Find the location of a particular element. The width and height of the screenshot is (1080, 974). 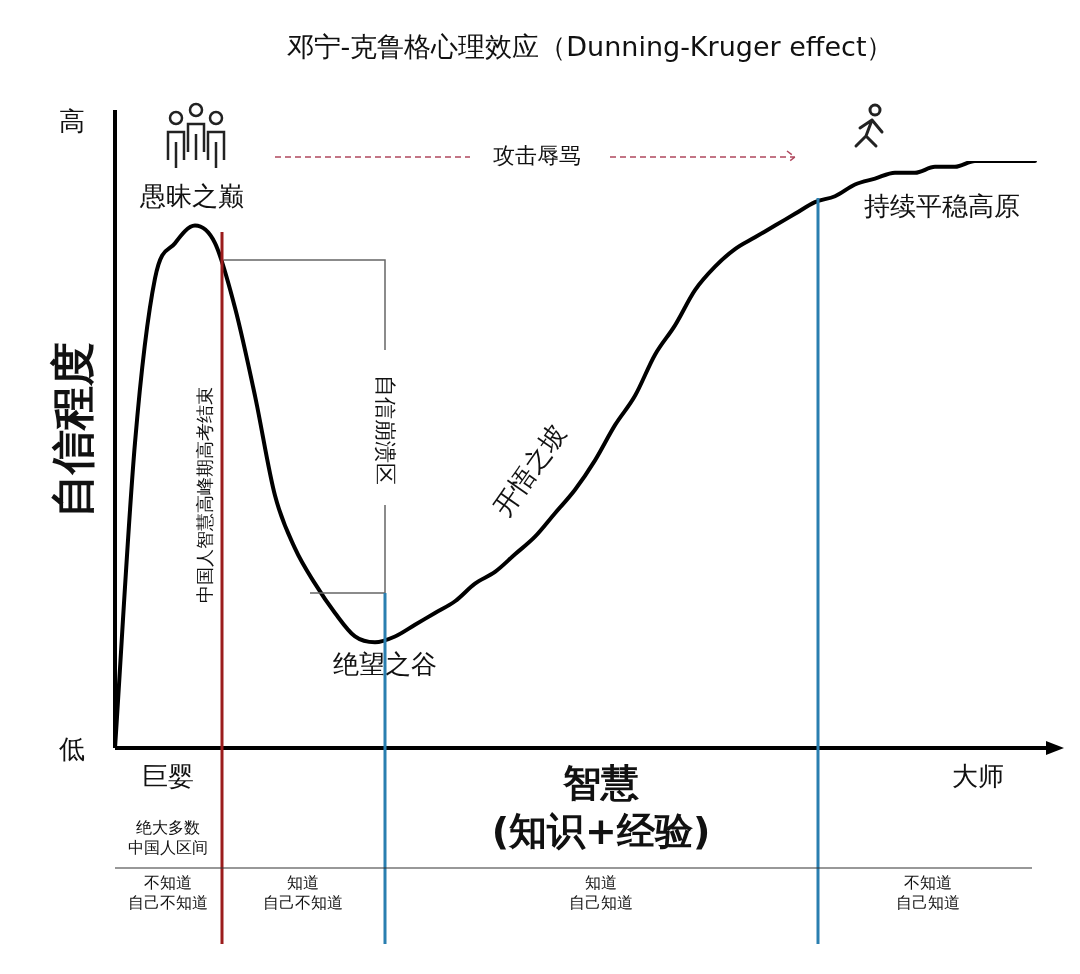

annotation: 中国人智慧高峰期高考结束 is located at coordinates (204, 495).